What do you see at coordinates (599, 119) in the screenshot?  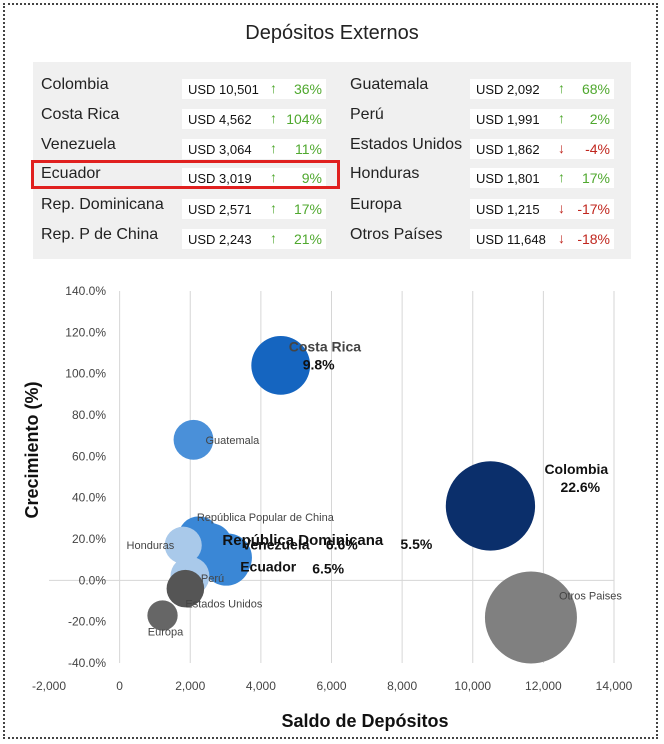 I see `growth-percent: 2%` at bounding box center [599, 119].